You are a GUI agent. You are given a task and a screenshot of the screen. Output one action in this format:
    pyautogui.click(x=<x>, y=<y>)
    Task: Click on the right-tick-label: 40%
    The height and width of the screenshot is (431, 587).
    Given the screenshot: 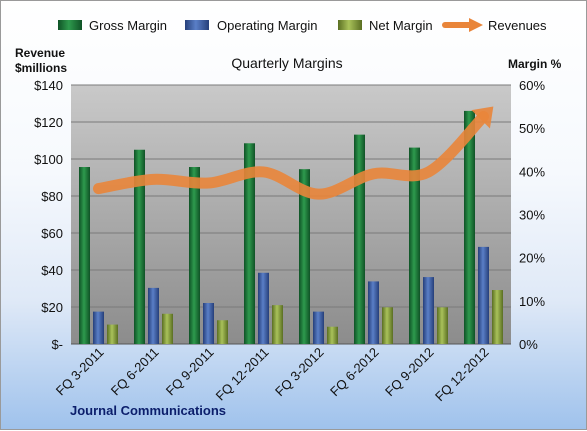 What is the action you would take?
    pyautogui.click(x=532, y=171)
    